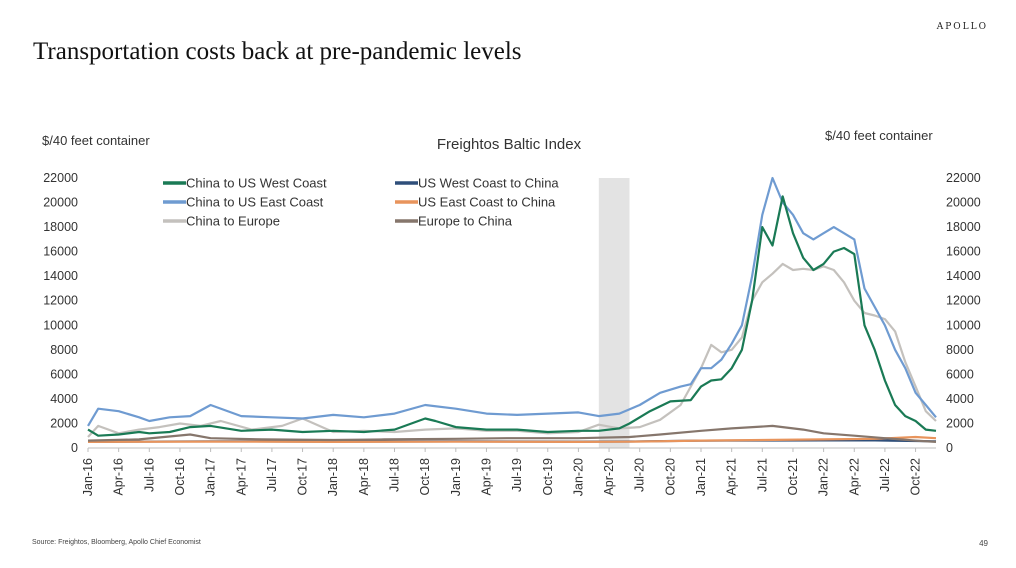  Describe the element at coordinates (614, 313) in the screenshot. I see `shaded-region` at that location.